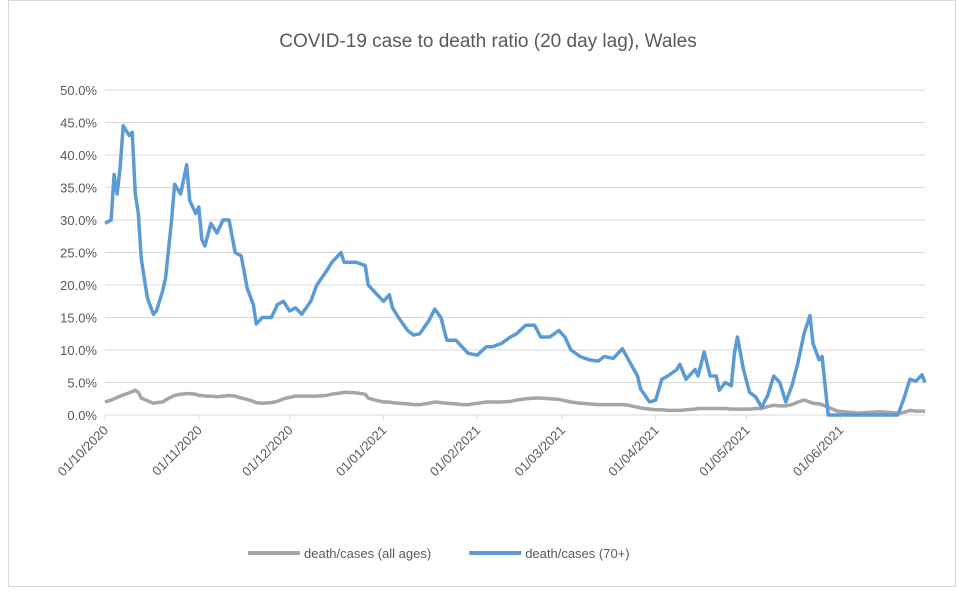  Describe the element at coordinates (78, 155) in the screenshot. I see `y-tick-label: 40.0%` at that location.